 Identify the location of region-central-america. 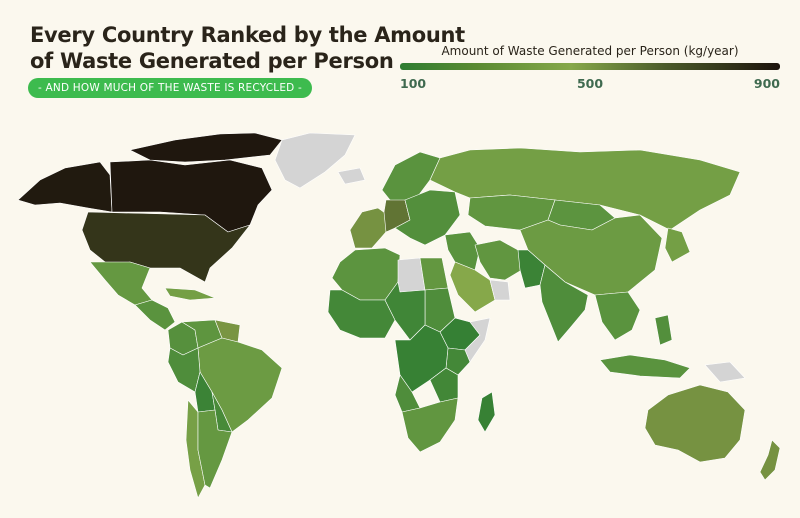
(155, 315).